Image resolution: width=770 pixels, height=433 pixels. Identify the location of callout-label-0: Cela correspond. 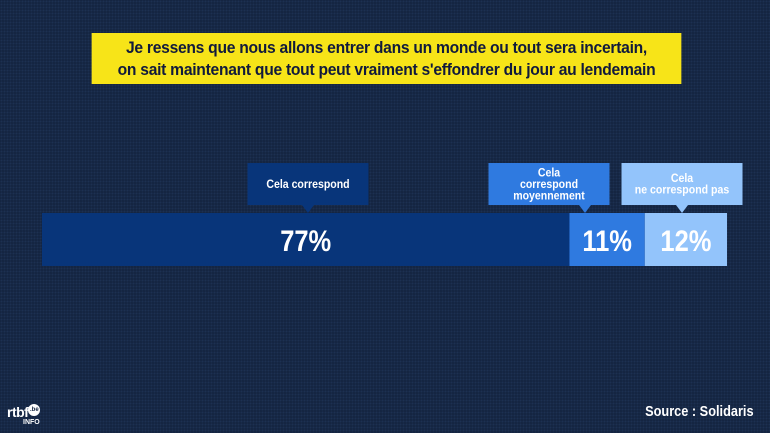
(307, 184).